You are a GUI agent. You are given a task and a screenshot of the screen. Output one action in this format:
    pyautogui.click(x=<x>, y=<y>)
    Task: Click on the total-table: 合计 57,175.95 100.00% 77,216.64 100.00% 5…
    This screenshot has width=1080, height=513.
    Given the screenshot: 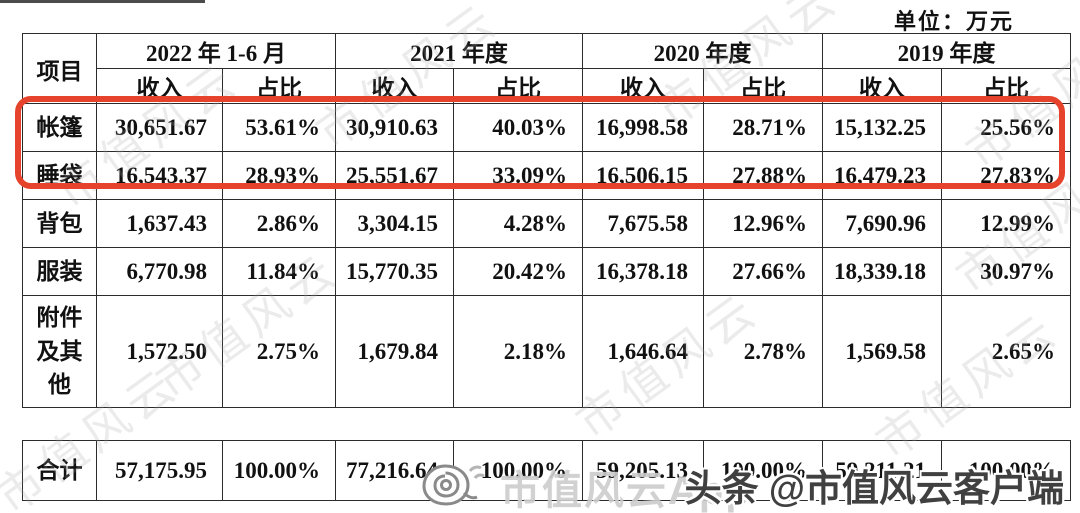 What is the action you would take?
    pyautogui.click(x=546, y=470)
    